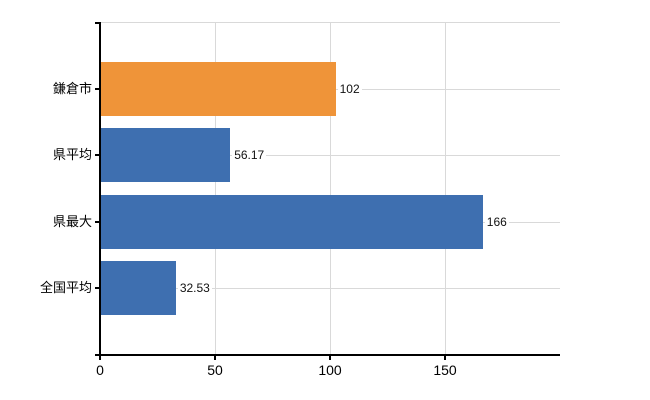 This screenshot has height=400, width=650. Describe the element at coordinates (72, 88) in the screenshot. I see `category-label: 鎌倉市` at that location.